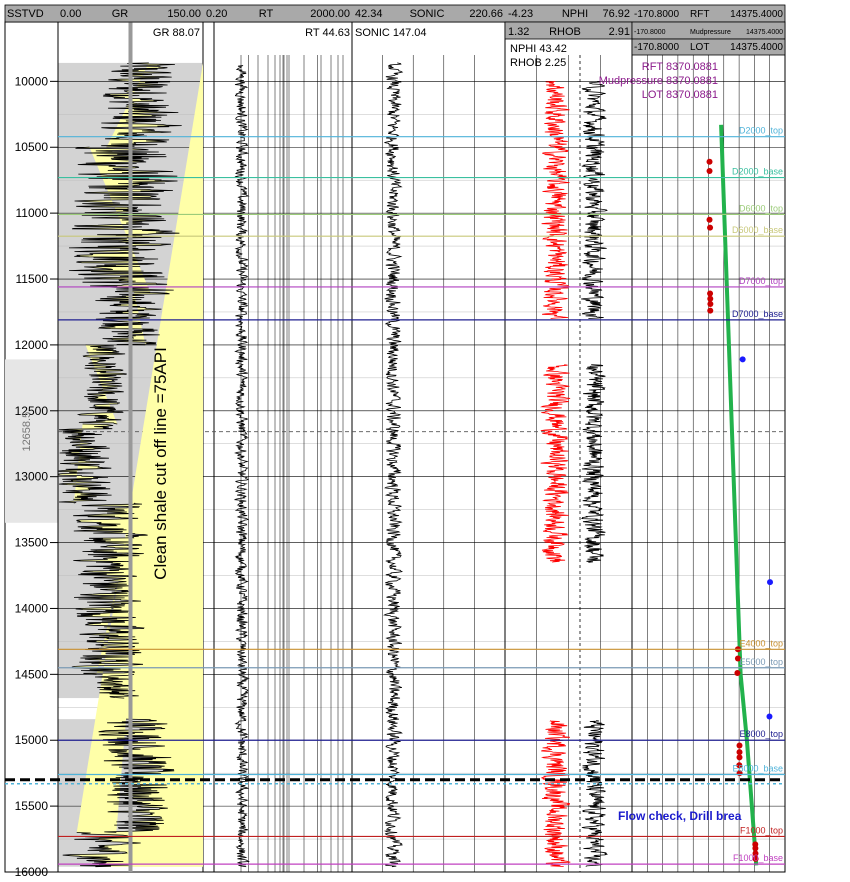 The height and width of the screenshot is (882, 850). What do you see at coordinates (32, 608) in the screenshot?
I see `depth-tick-label: 14000` at bounding box center [32, 608].